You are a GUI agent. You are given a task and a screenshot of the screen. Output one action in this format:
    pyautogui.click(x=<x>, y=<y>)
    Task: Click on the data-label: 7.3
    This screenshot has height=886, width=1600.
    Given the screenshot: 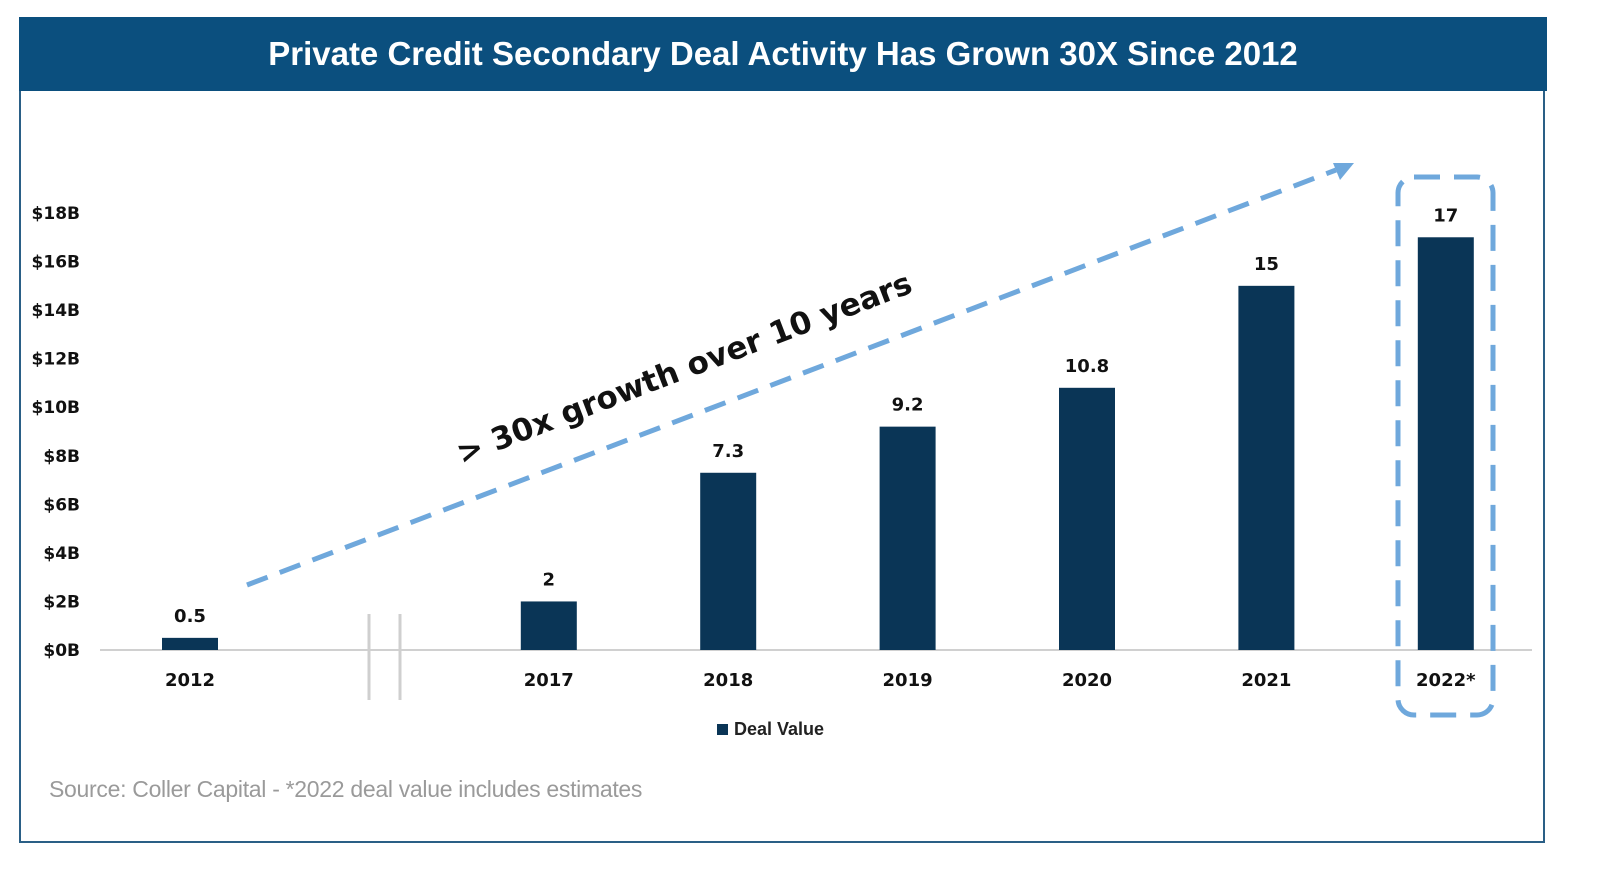 What is the action you would take?
    pyautogui.click(x=728, y=451)
    